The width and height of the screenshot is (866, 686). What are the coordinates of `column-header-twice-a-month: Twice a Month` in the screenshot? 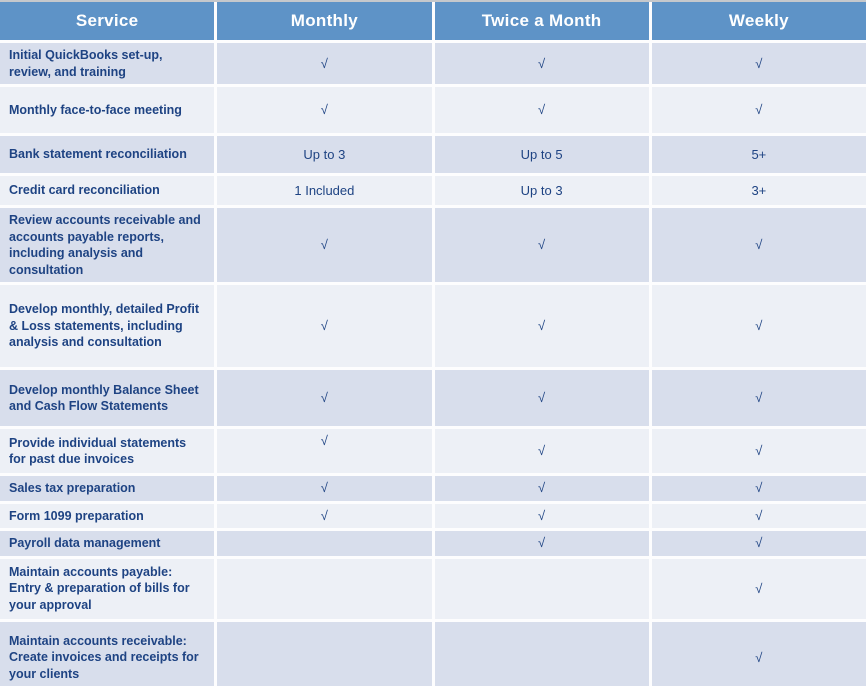 It's located at (541, 21).